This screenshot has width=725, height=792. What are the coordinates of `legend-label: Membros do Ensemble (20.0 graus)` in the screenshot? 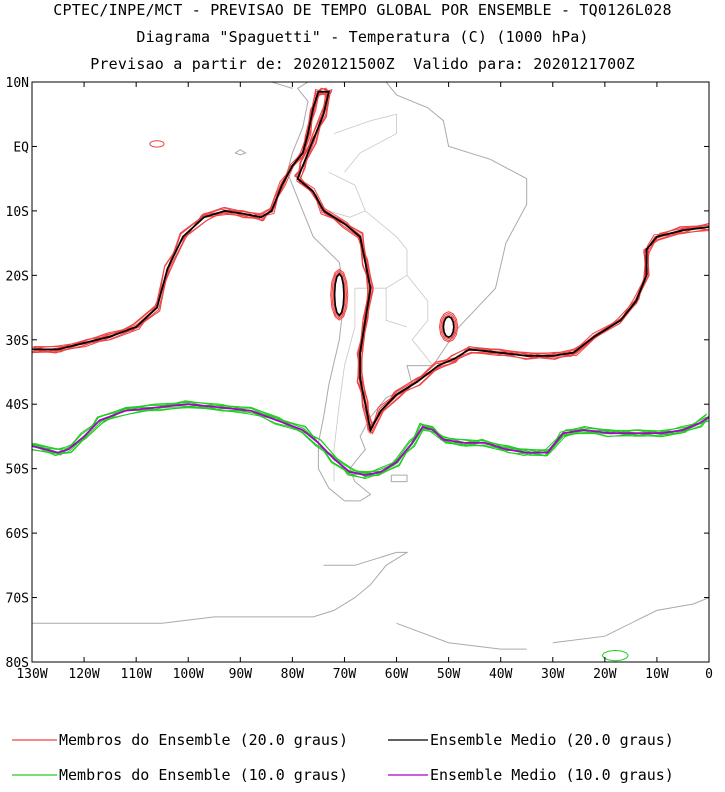 It's located at (203, 740).